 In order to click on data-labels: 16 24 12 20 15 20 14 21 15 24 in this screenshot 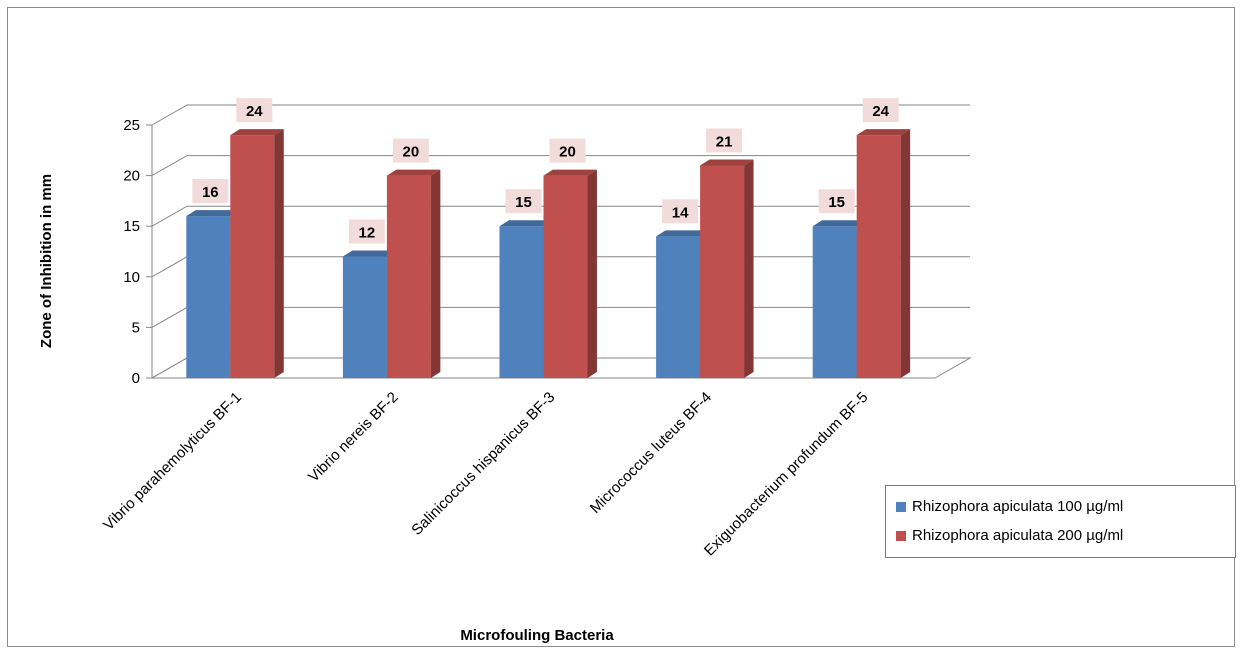, I will do `click(545, 171)`.